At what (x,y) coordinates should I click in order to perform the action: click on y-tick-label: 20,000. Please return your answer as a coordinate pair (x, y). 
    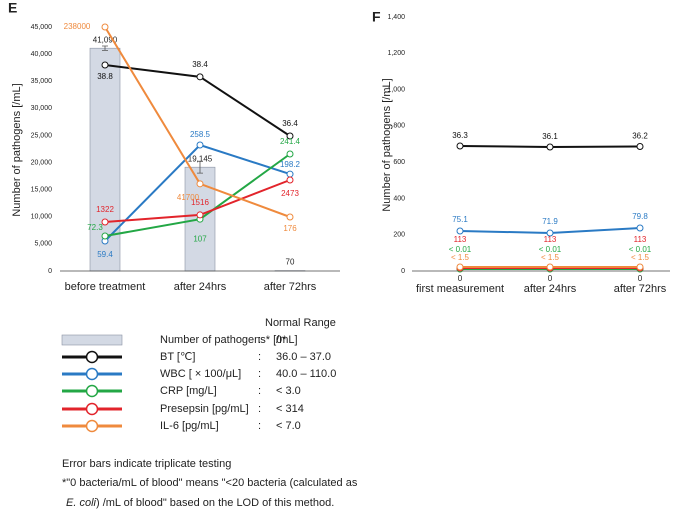
    Looking at the image, I should click on (42, 162).